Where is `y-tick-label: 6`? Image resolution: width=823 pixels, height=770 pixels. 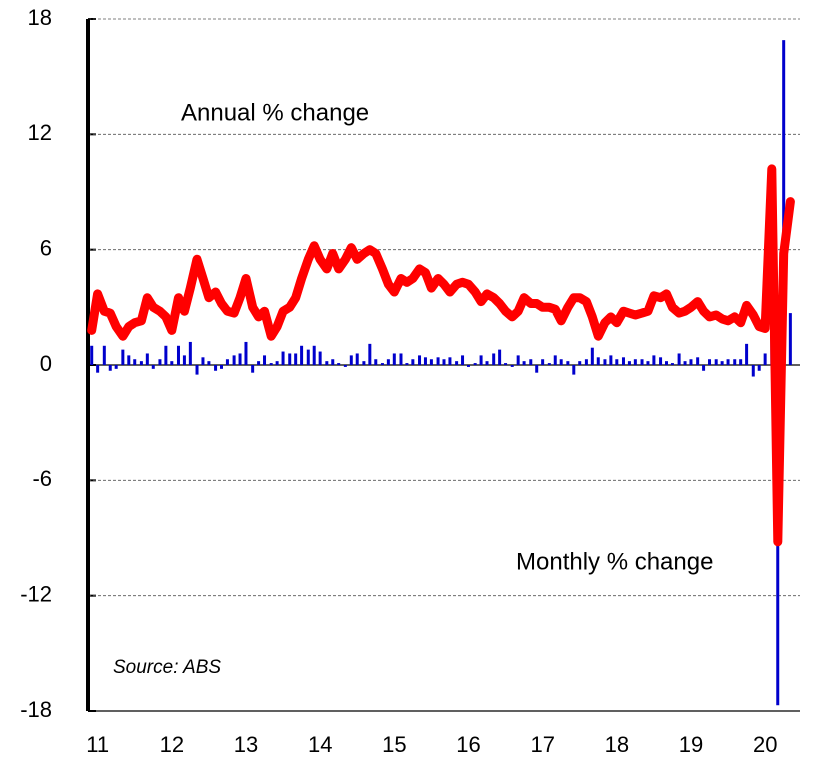
y-tick-label: 6 is located at coordinates (46, 247).